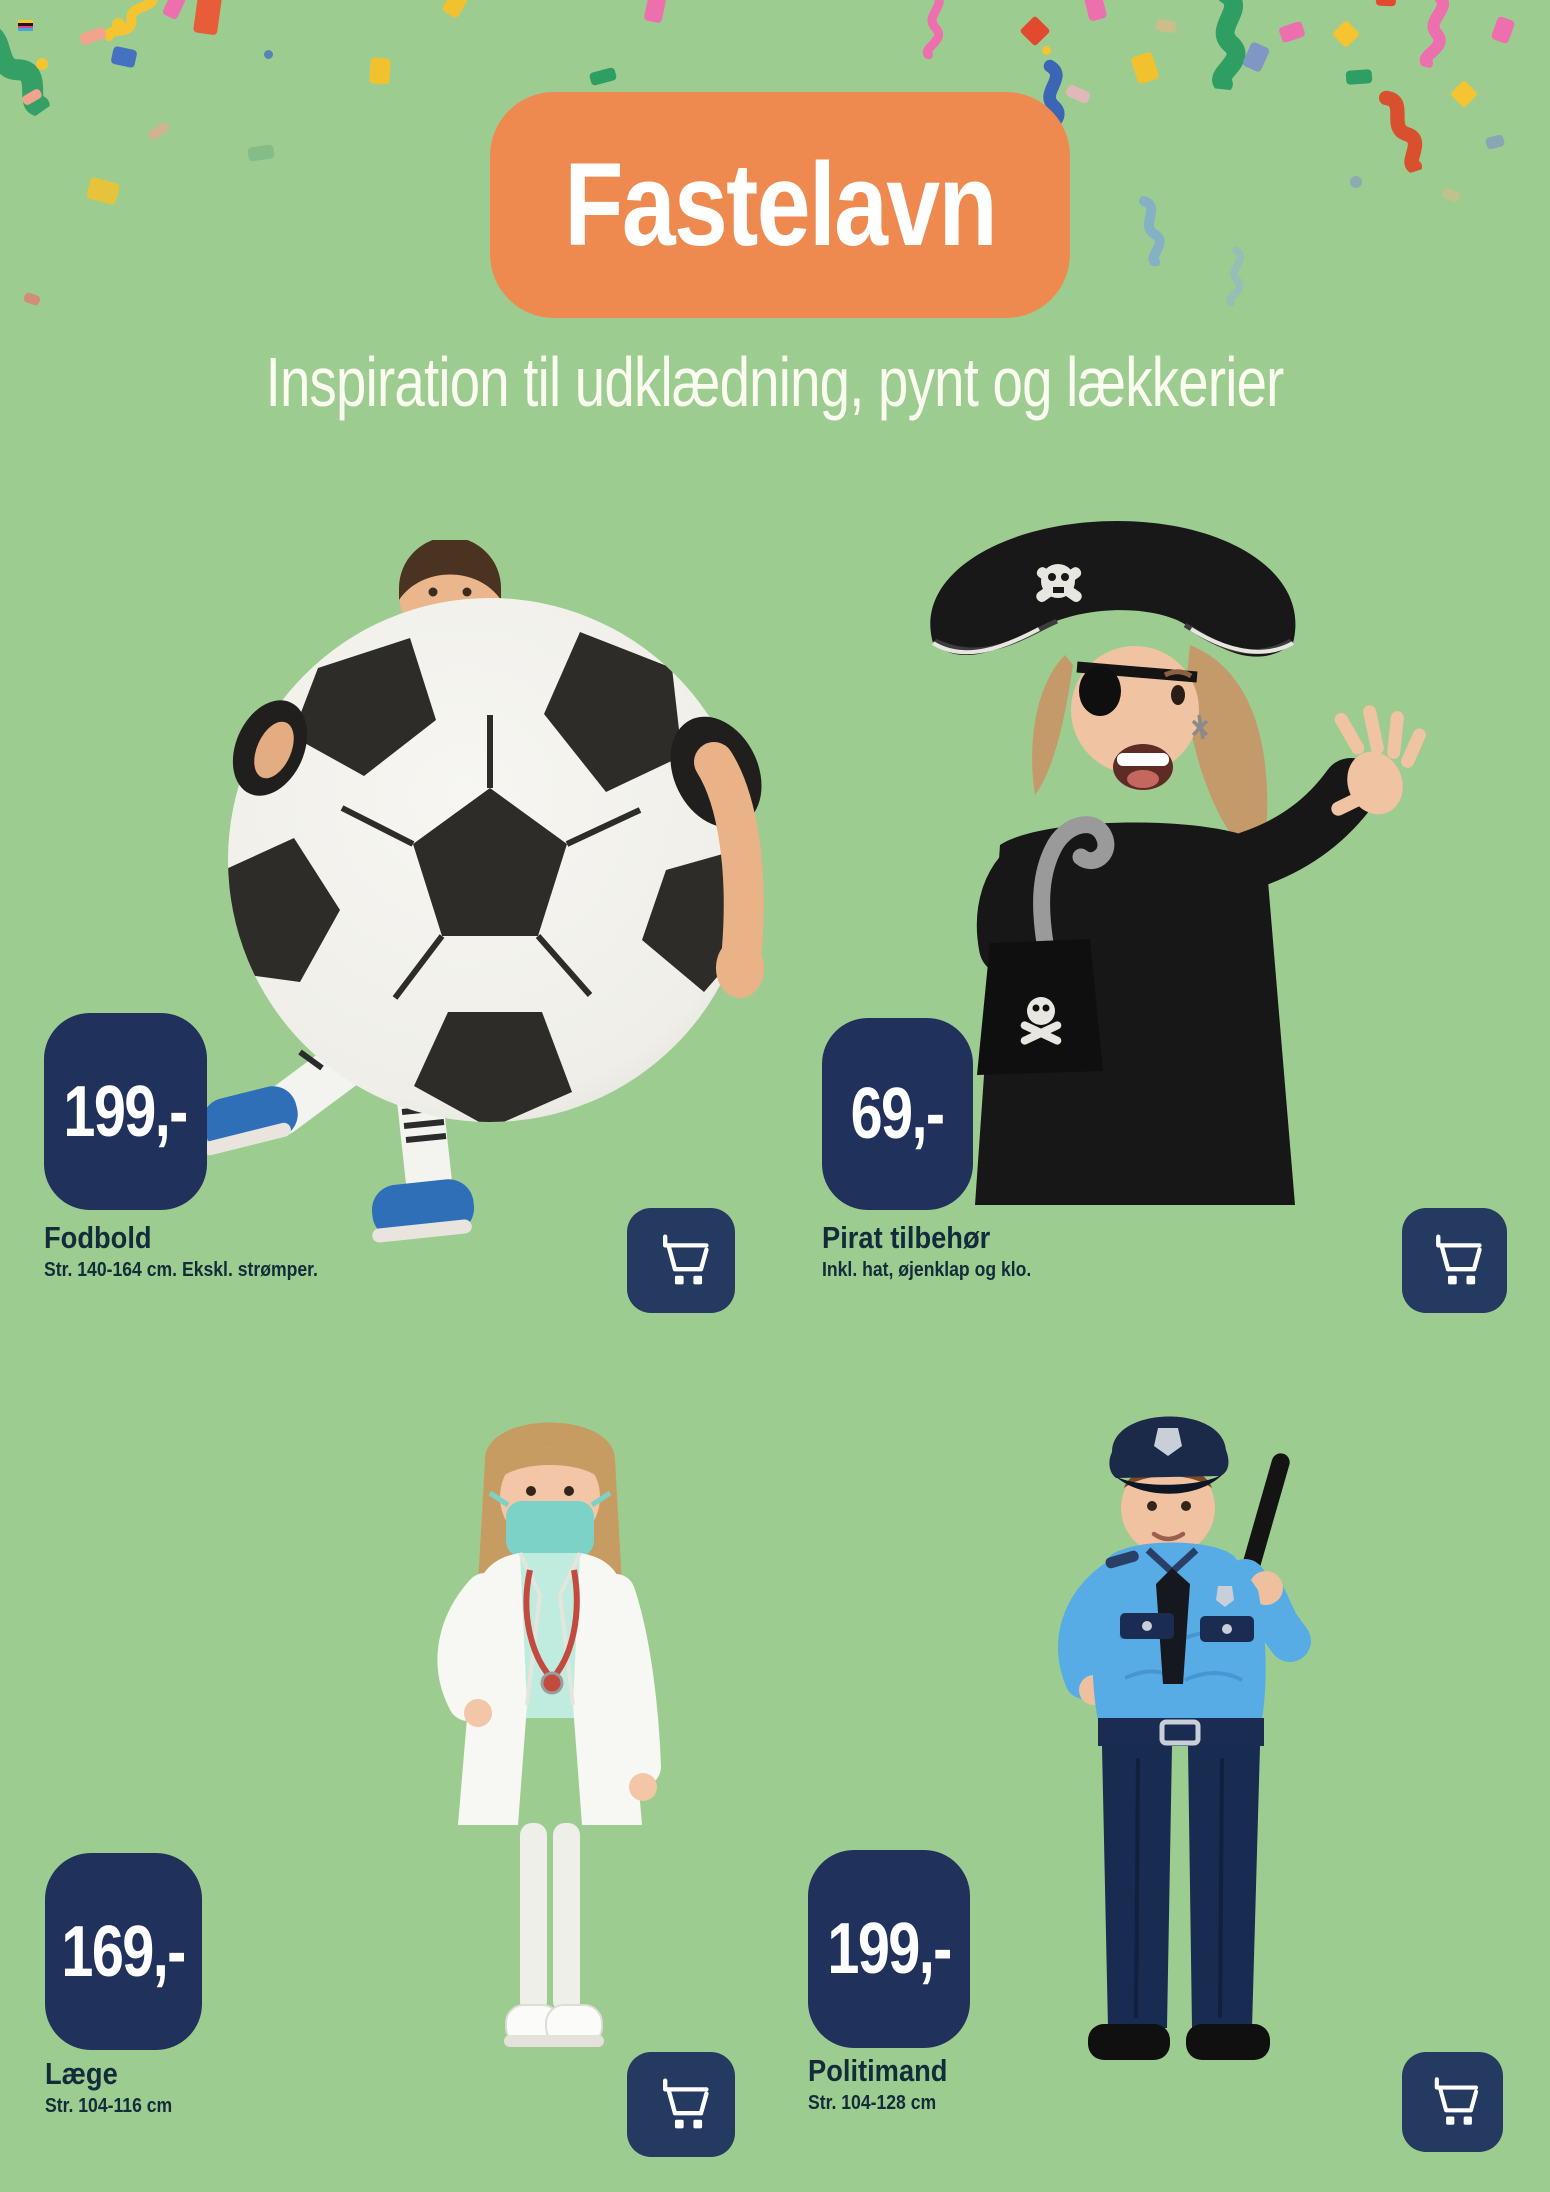 The image size is (1550, 2192). Describe the element at coordinates (25, 25) in the screenshot. I see `print-registration-mark` at that location.